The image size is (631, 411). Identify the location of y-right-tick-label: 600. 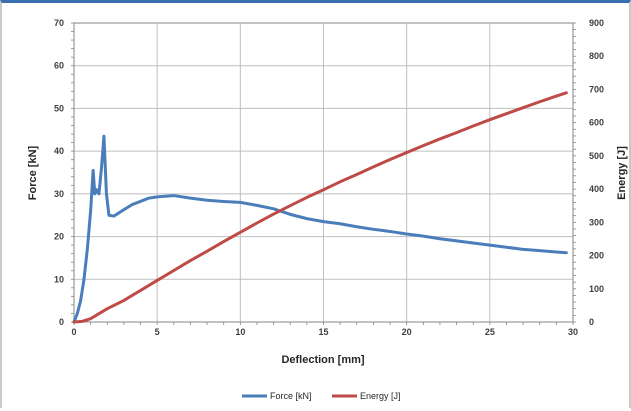
(596, 123).